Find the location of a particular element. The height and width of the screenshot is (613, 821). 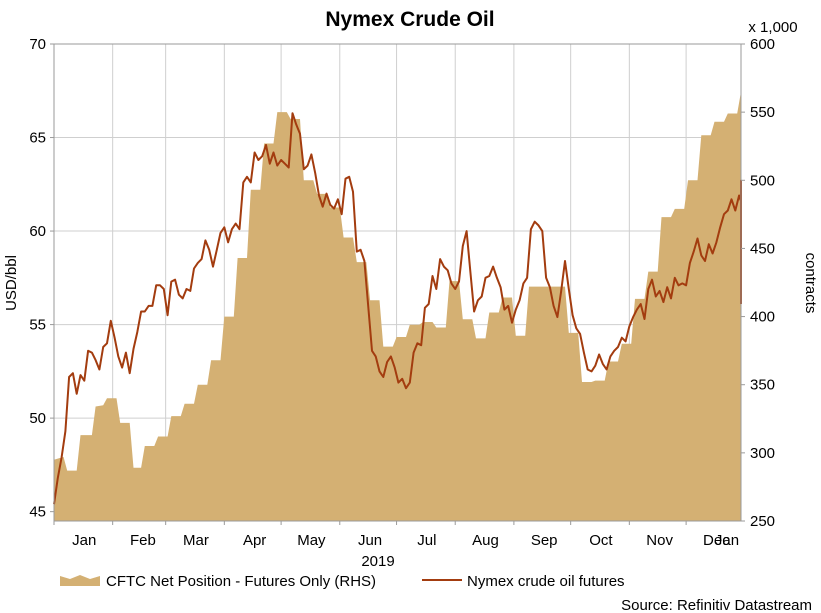

x-tick-label-5: Jun is located at coordinates (370, 540).